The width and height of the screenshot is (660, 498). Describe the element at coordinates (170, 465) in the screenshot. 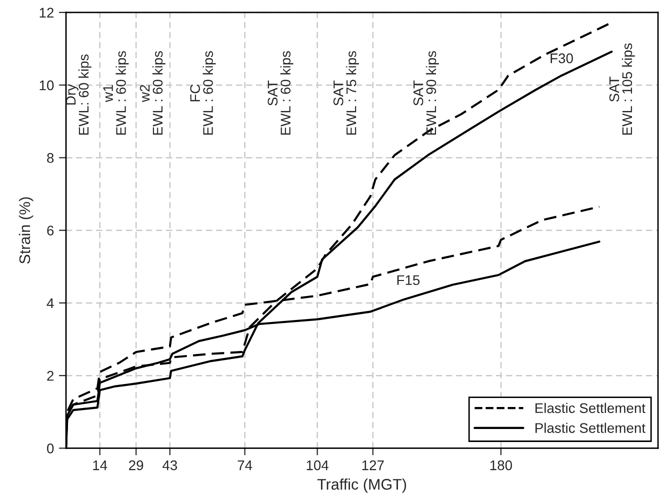

I see `x-tick-label: 43` at that location.